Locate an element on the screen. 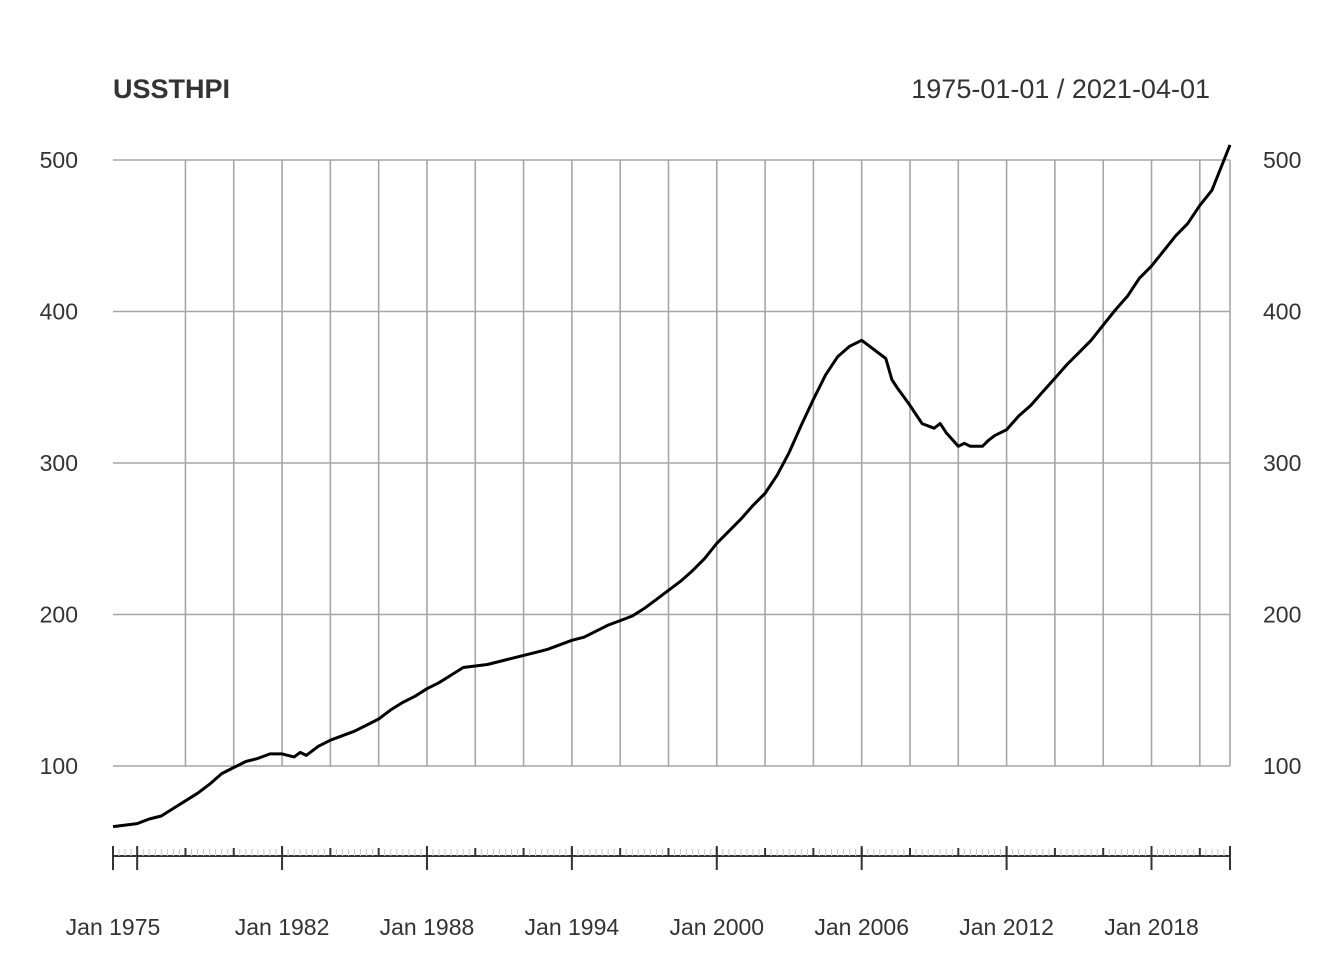 Image resolution: width=1344 pixels, height=960 pixels. x-tick-label: Jan 1994 is located at coordinates (572, 927).